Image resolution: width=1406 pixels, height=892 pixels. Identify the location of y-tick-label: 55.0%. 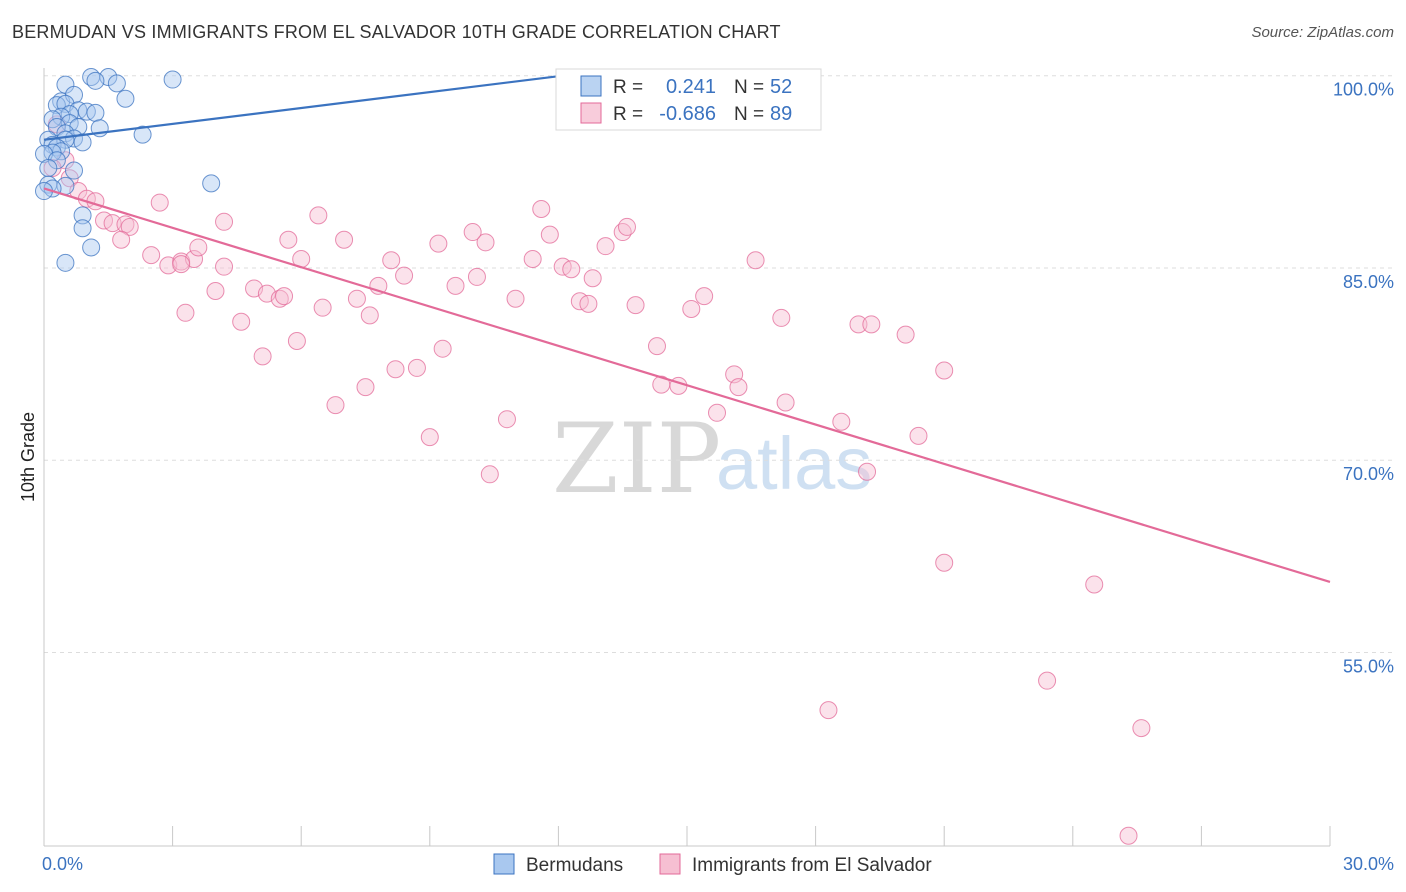
(1368, 666).